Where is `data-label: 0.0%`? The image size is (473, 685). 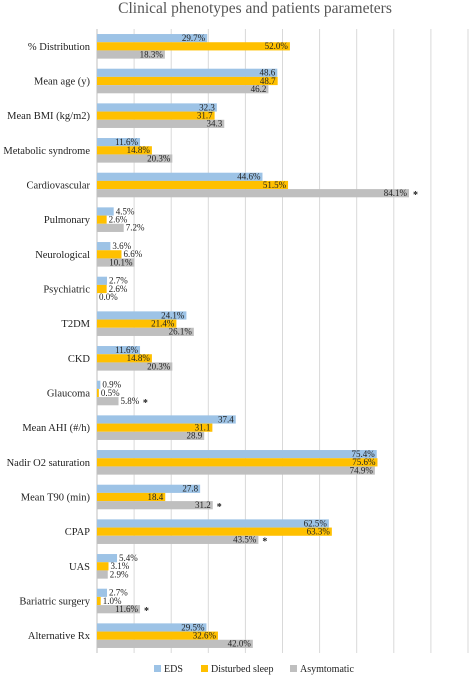
data-label: 0.0% is located at coordinates (108, 297).